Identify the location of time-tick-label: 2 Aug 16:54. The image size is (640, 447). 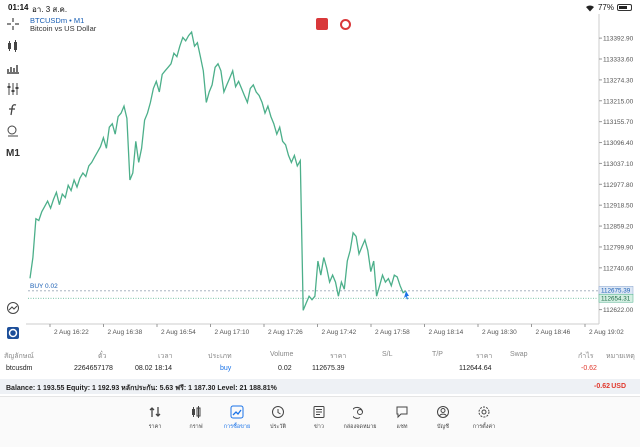
(178, 332).